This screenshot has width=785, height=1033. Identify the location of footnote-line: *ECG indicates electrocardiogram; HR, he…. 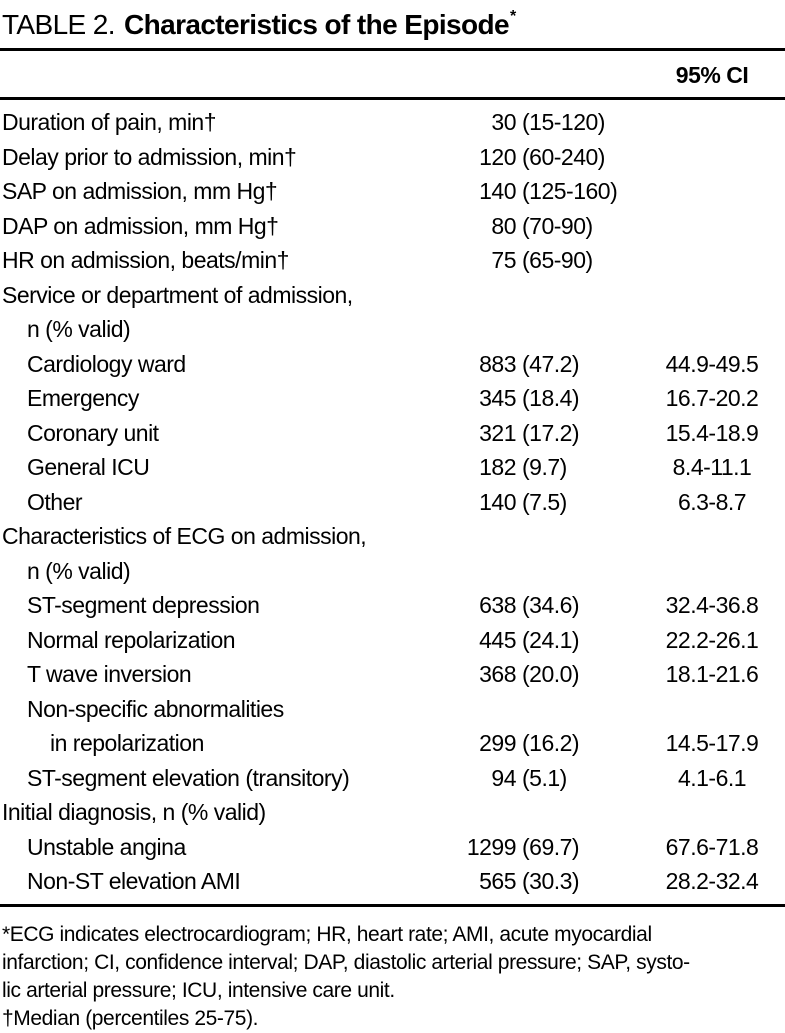
(327, 934).